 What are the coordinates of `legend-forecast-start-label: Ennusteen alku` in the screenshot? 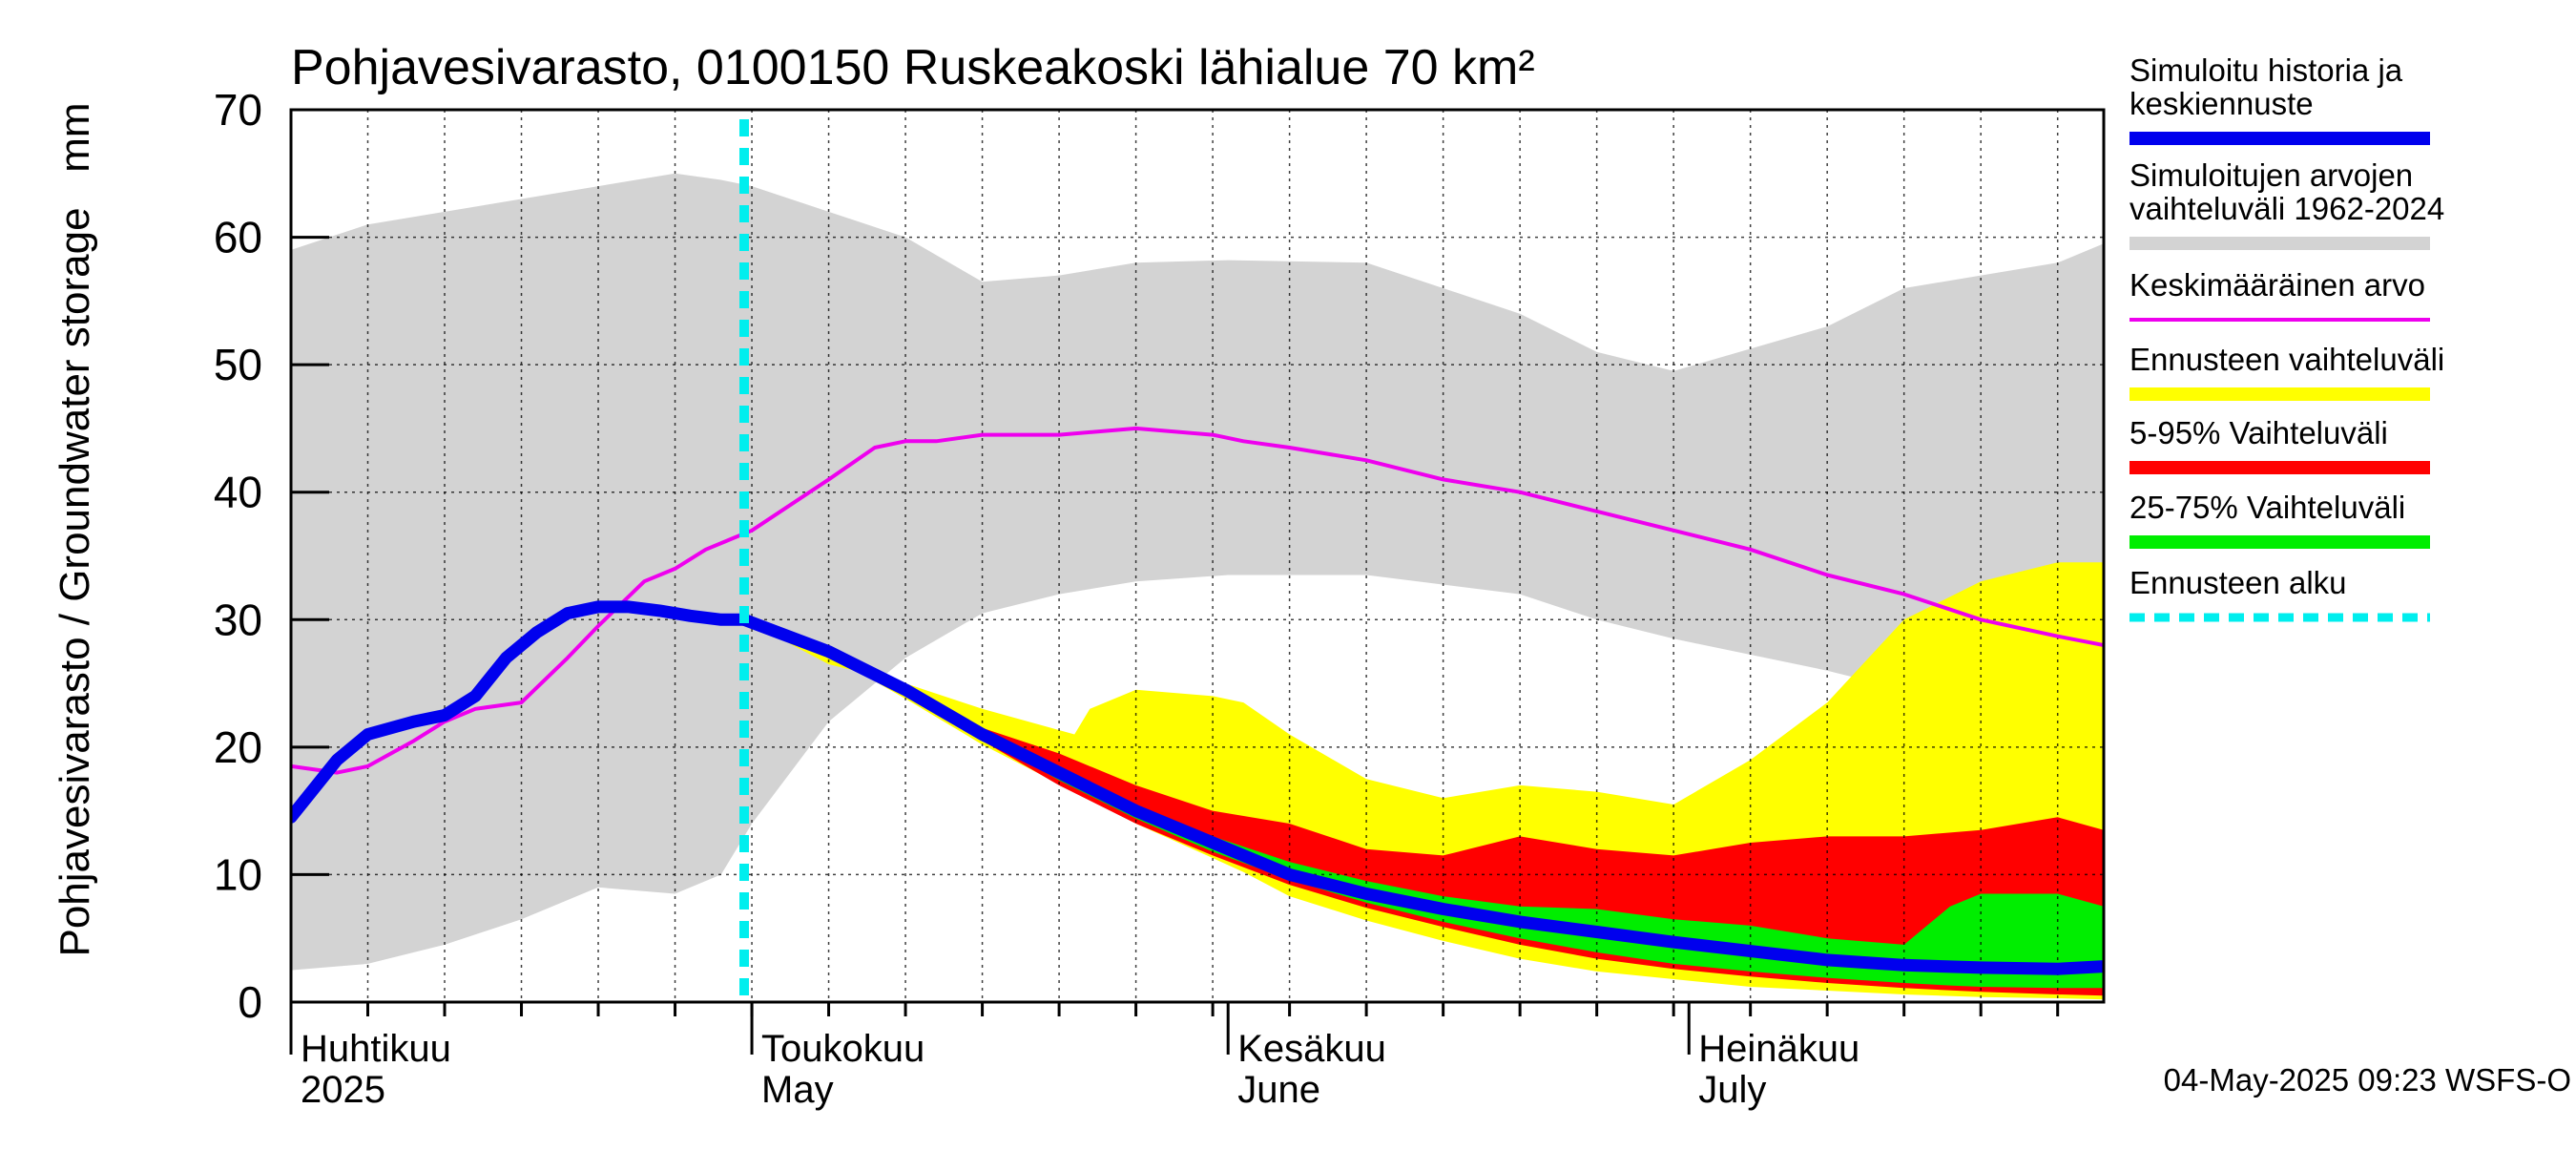 It's located at (2238, 582).